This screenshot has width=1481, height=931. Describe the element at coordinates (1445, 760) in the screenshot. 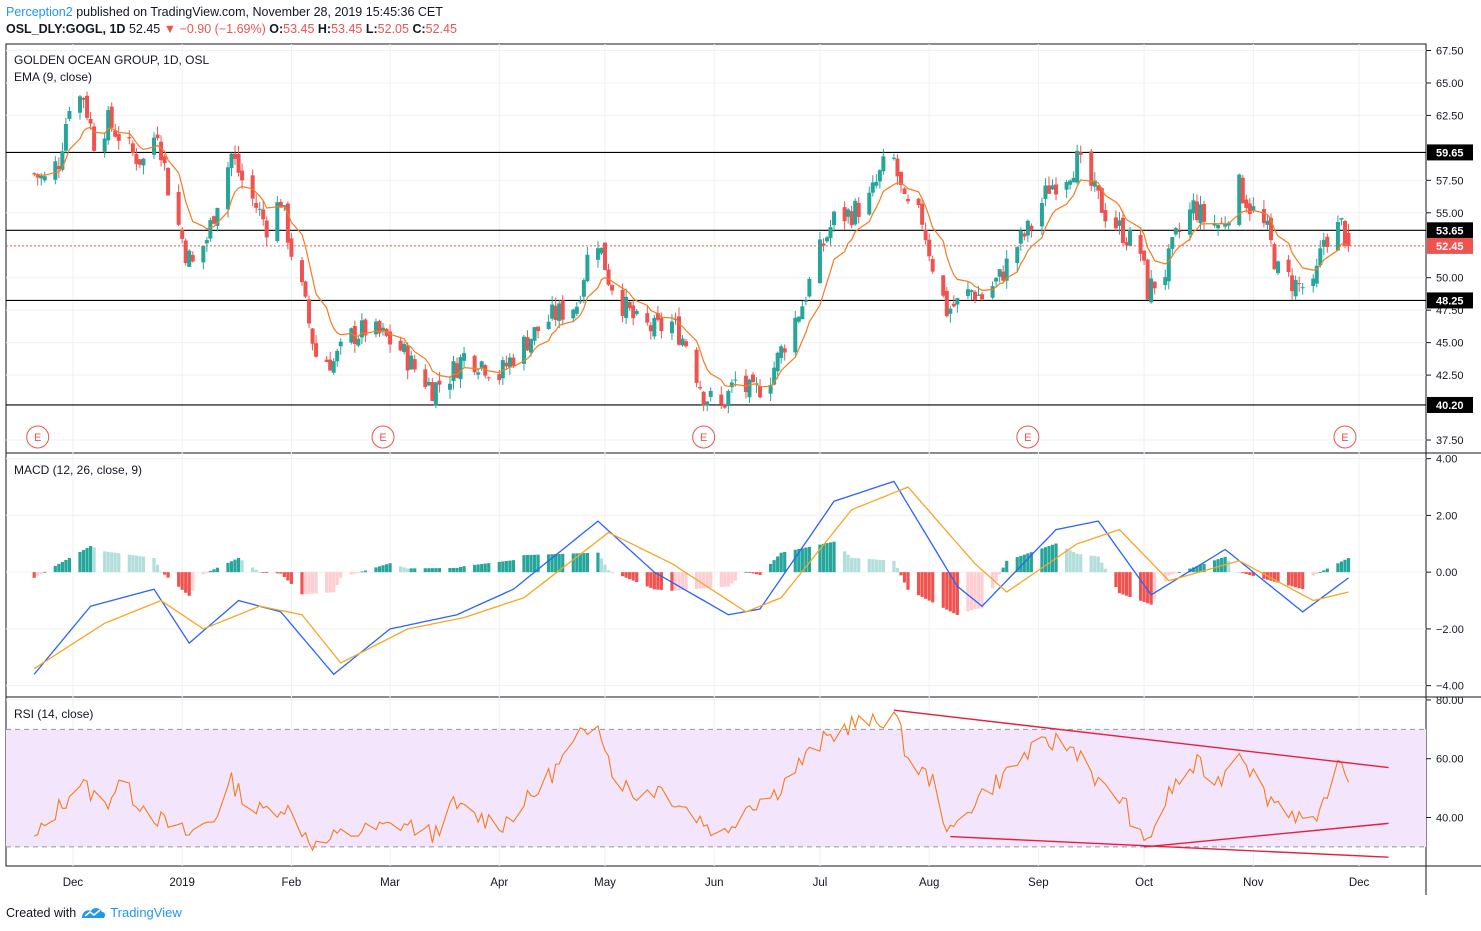

I see `price-axis-rsi: 80.00 60.00 40.00` at that location.